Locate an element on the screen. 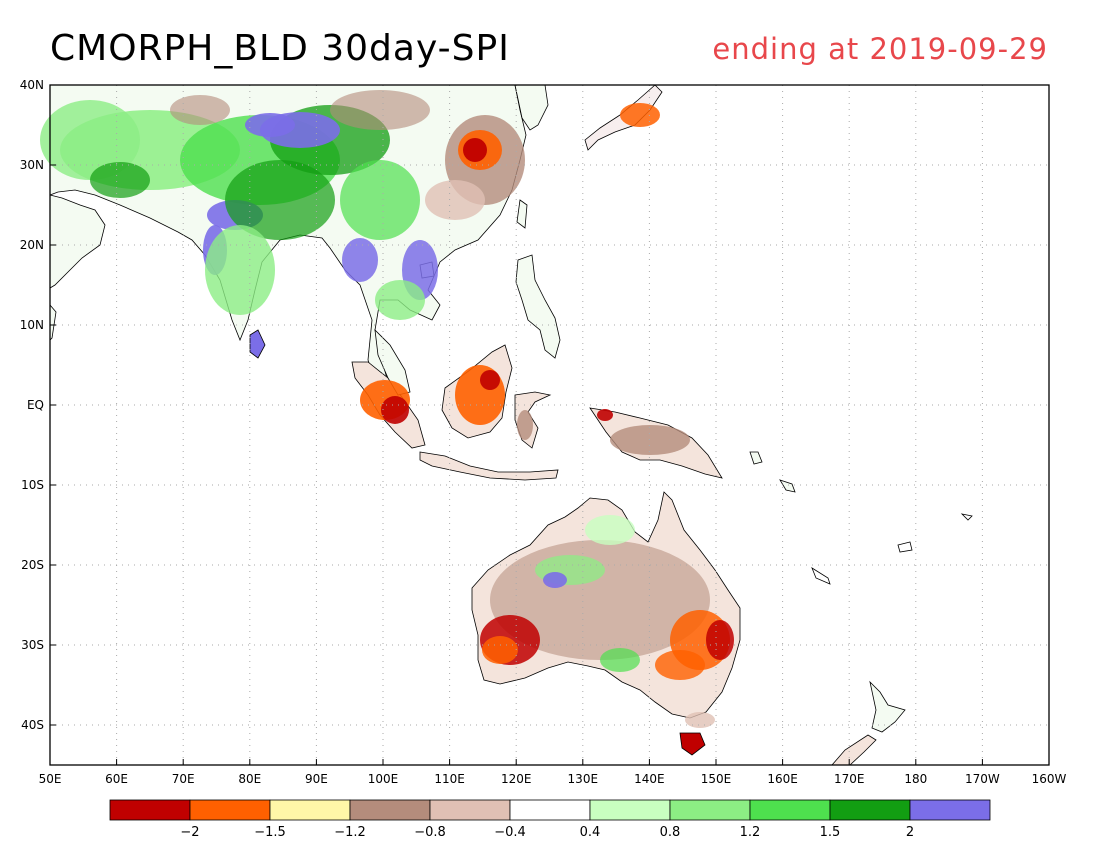 This screenshot has height=850, width=1100. lon-label: 110E is located at coordinates (449, 779).